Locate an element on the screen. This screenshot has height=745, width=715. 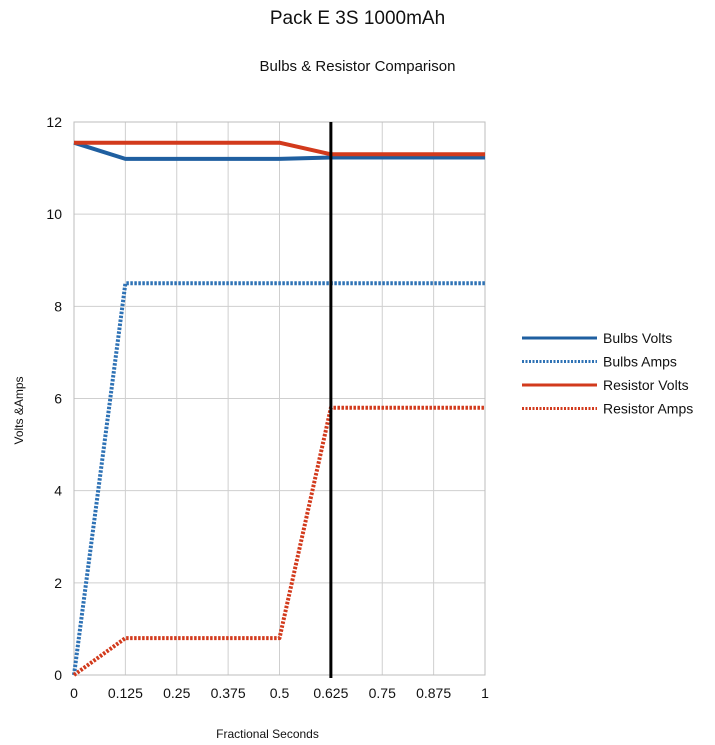
y-axis-label: Volts &Amps is located at coordinates (19, 410).